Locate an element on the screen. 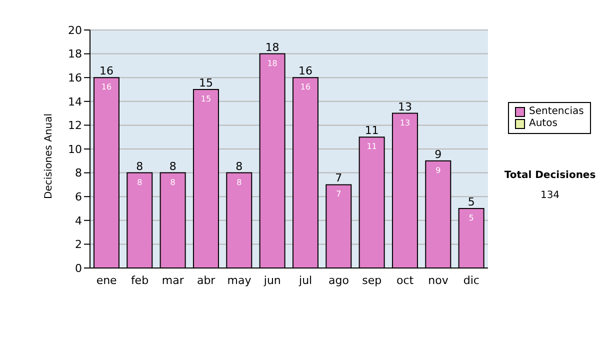 The height and width of the screenshot is (340, 600). total-label: 13 is located at coordinates (405, 107).